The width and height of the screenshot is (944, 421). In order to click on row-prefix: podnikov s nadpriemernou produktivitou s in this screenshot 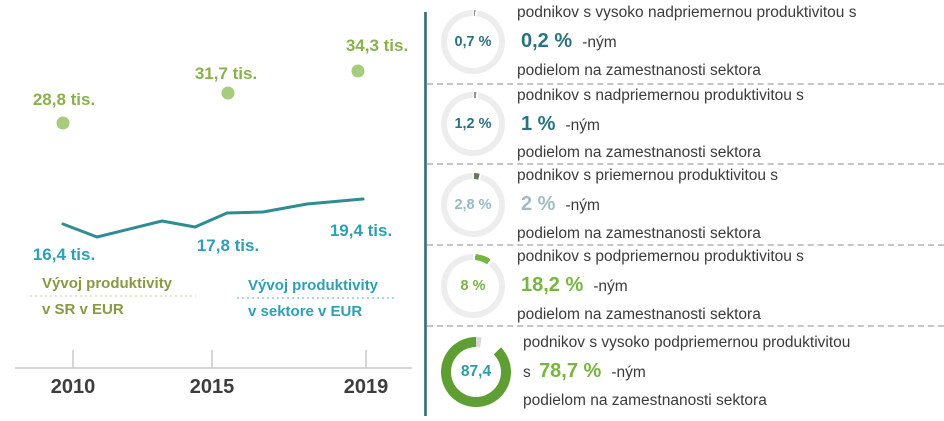, I will do `click(660, 95)`.